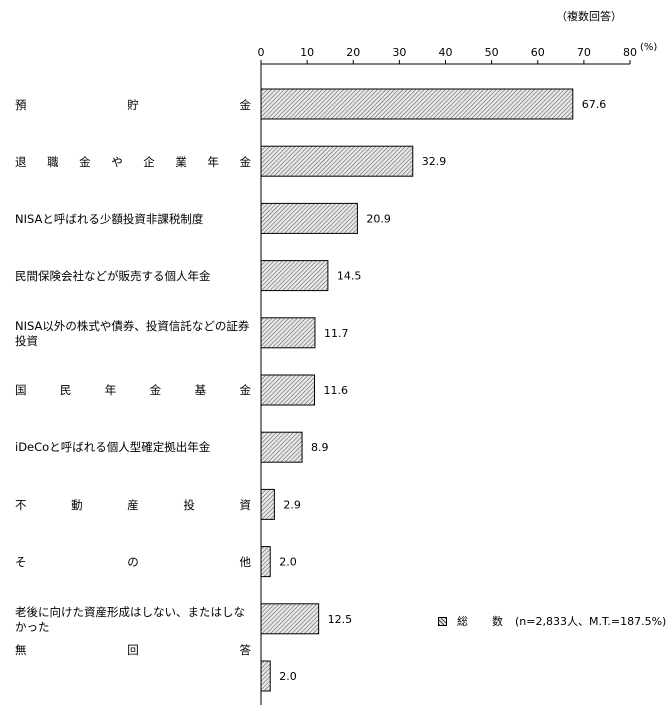 The height and width of the screenshot is (711, 672). I want to click on x-tick-label: 50, so click(492, 52).